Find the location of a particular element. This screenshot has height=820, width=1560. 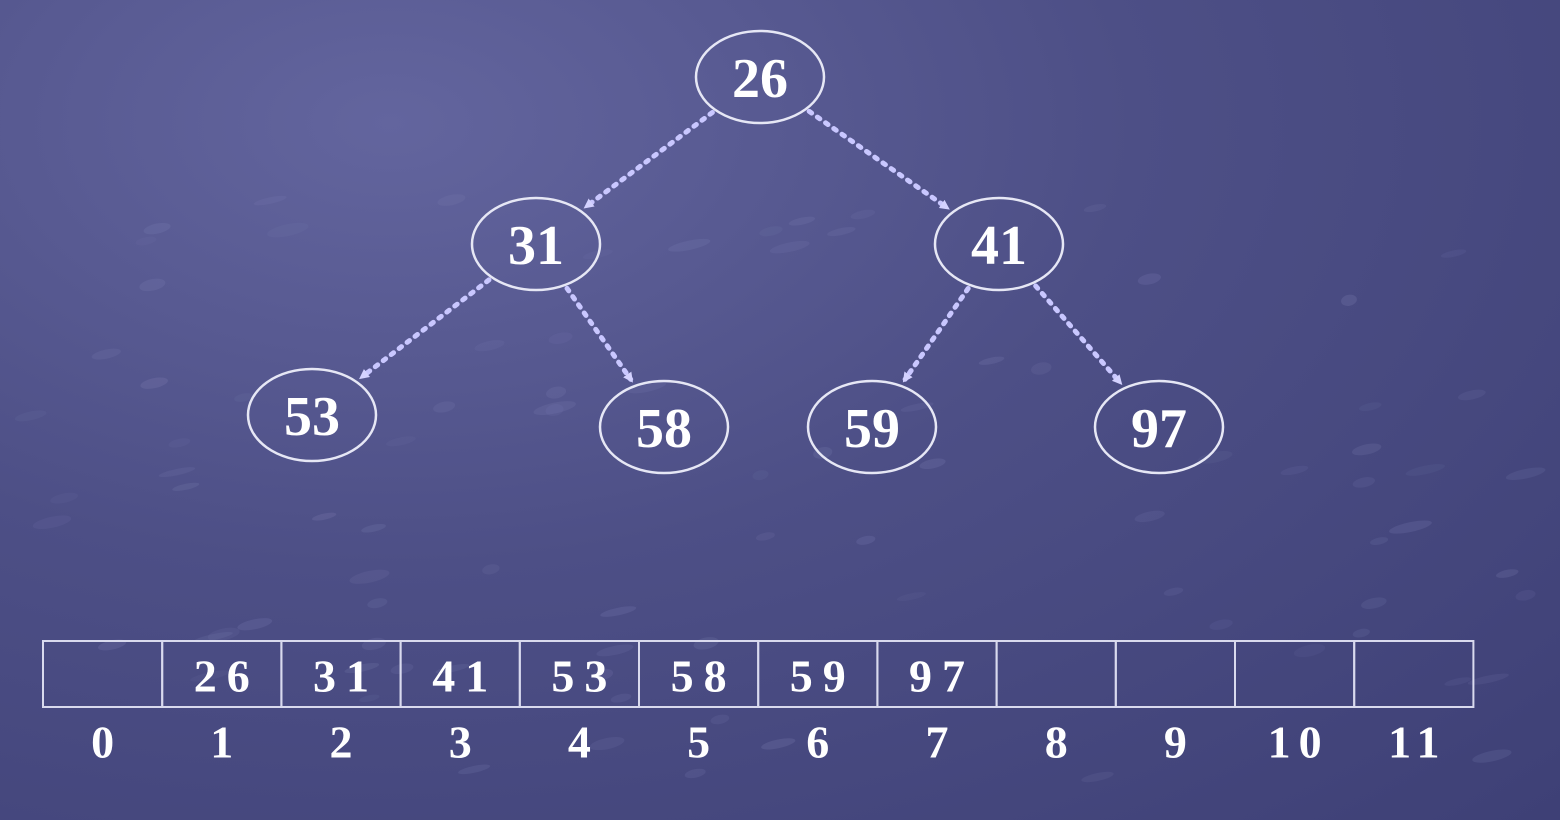

array-index-label: 1 is located at coordinates (225, 742).